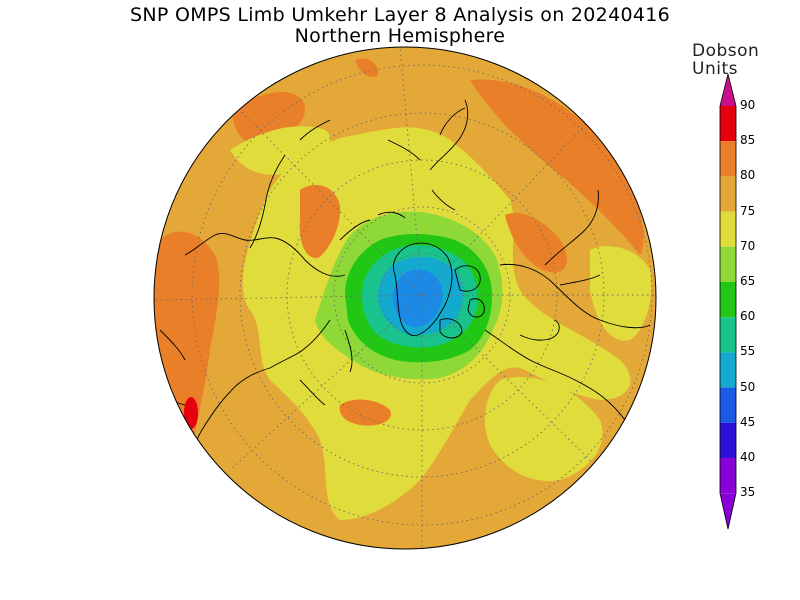 Image resolution: width=800 pixels, height=600 pixels. Describe the element at coordinates (400, 36) in the screenshot. I see `map-subtitle: Northern Hemisphere` at that location.